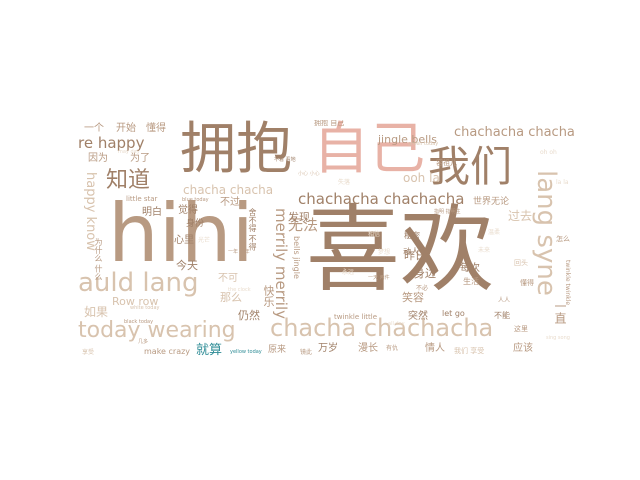  What do you see at coordinates (135, 301) in the screenshot?
I see `word: Row row` at bounding box center [135, 301].